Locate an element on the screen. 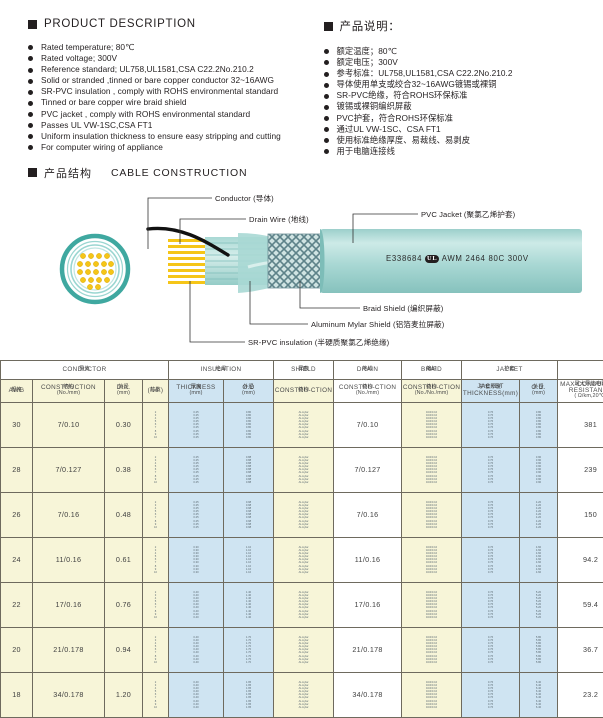 This screenshot has height=718, width=603. cell-awg: 30 is located at coordinates (17, 424).